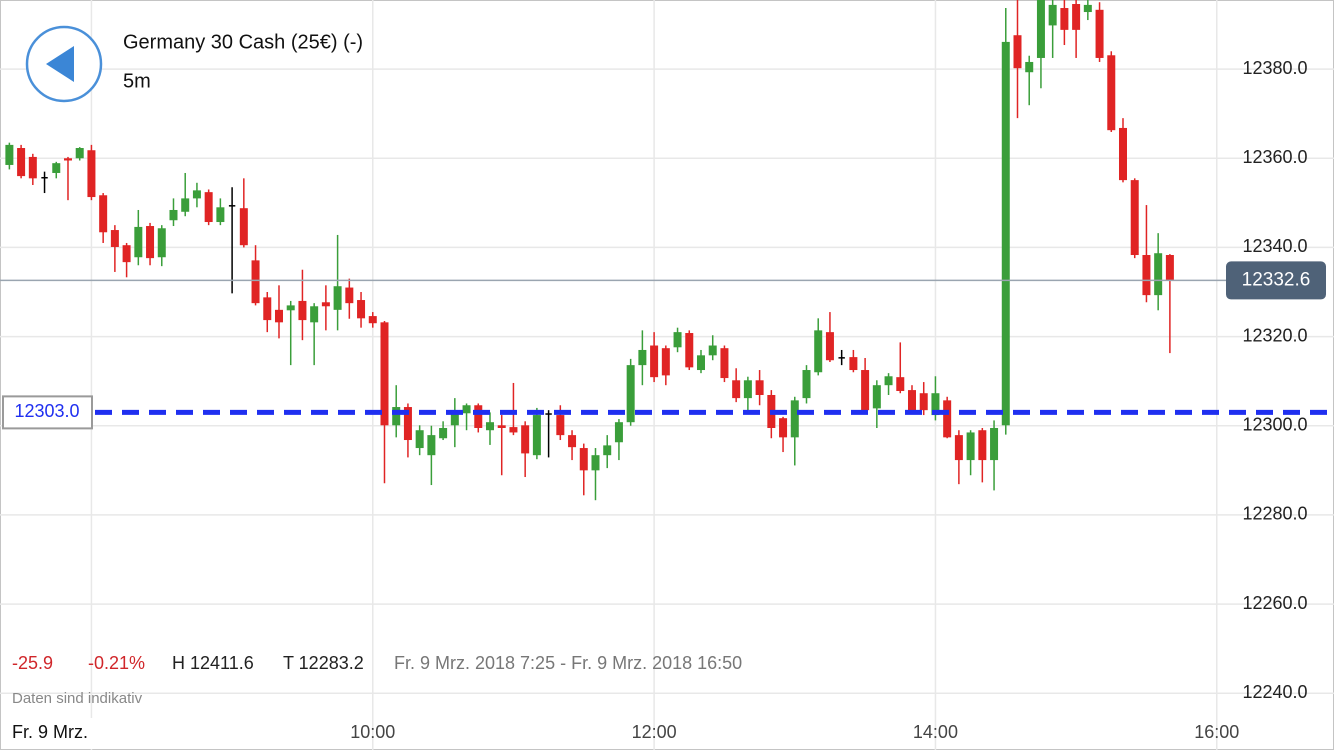 The height and width of the screenshot is (750, 1334). What do you see at coordinates (1274, 603) in the screenshot?
I see `y-tick-label: 12260.0` at bounding box center [1274, 603].